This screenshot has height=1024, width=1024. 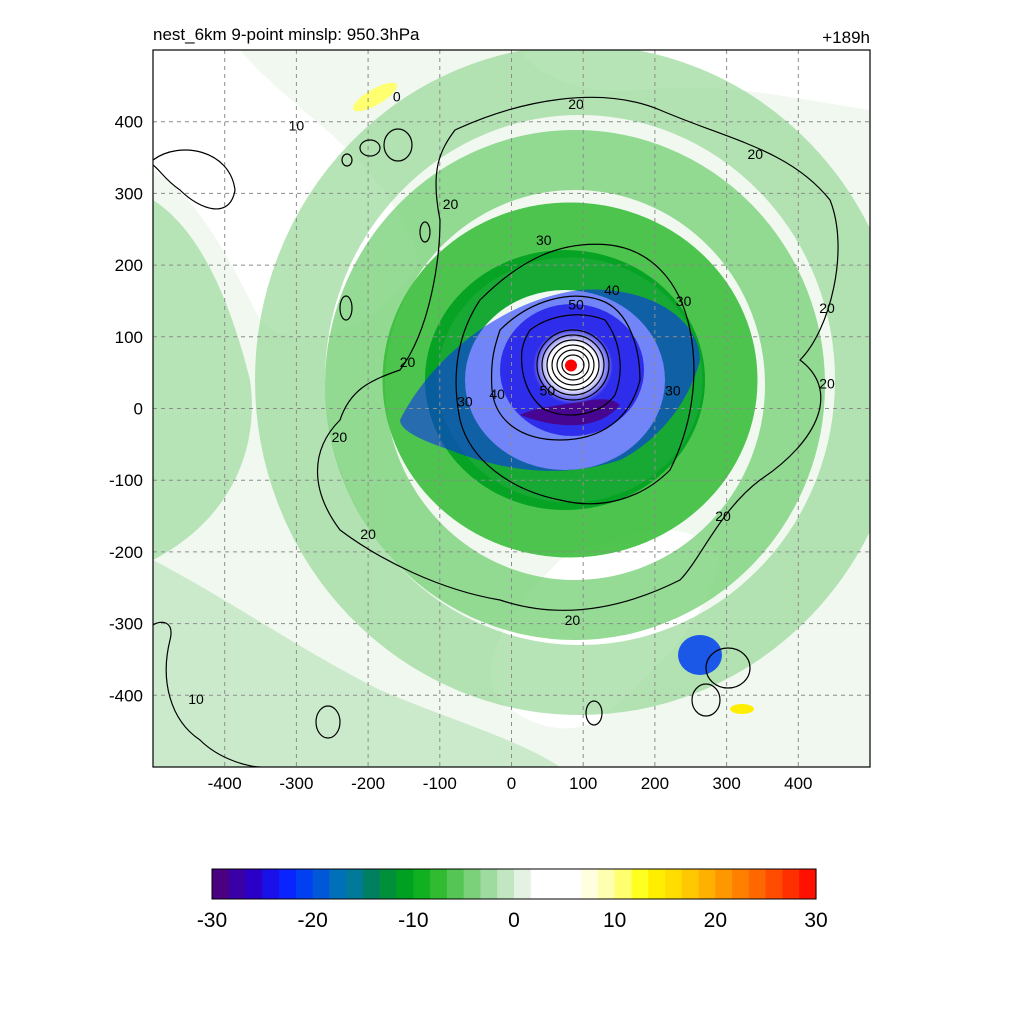 I want to click on colorbar: -30 -20 -10 0 10 20 30, so click(x=512, y=900).